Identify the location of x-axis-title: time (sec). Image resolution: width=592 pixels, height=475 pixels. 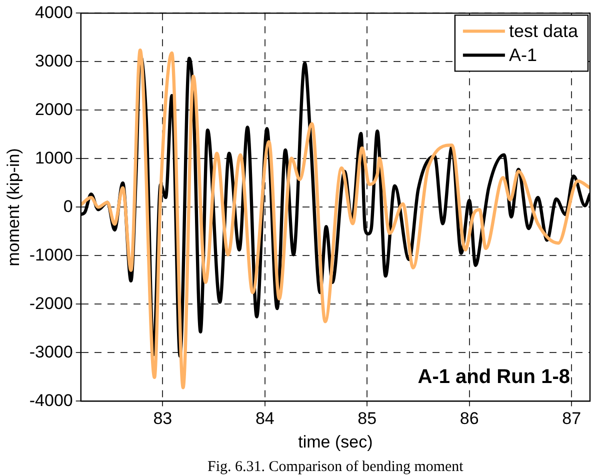
(335, 442).